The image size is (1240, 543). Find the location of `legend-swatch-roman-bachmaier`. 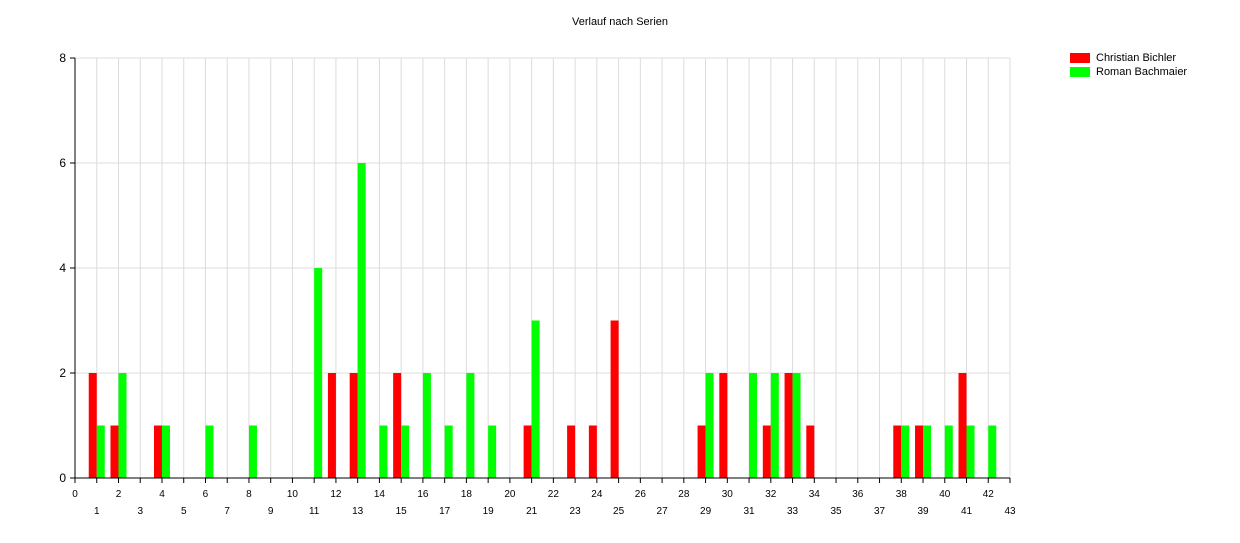

legend-swatch-roman-bachmaier is located at coordinates (1080, 72).